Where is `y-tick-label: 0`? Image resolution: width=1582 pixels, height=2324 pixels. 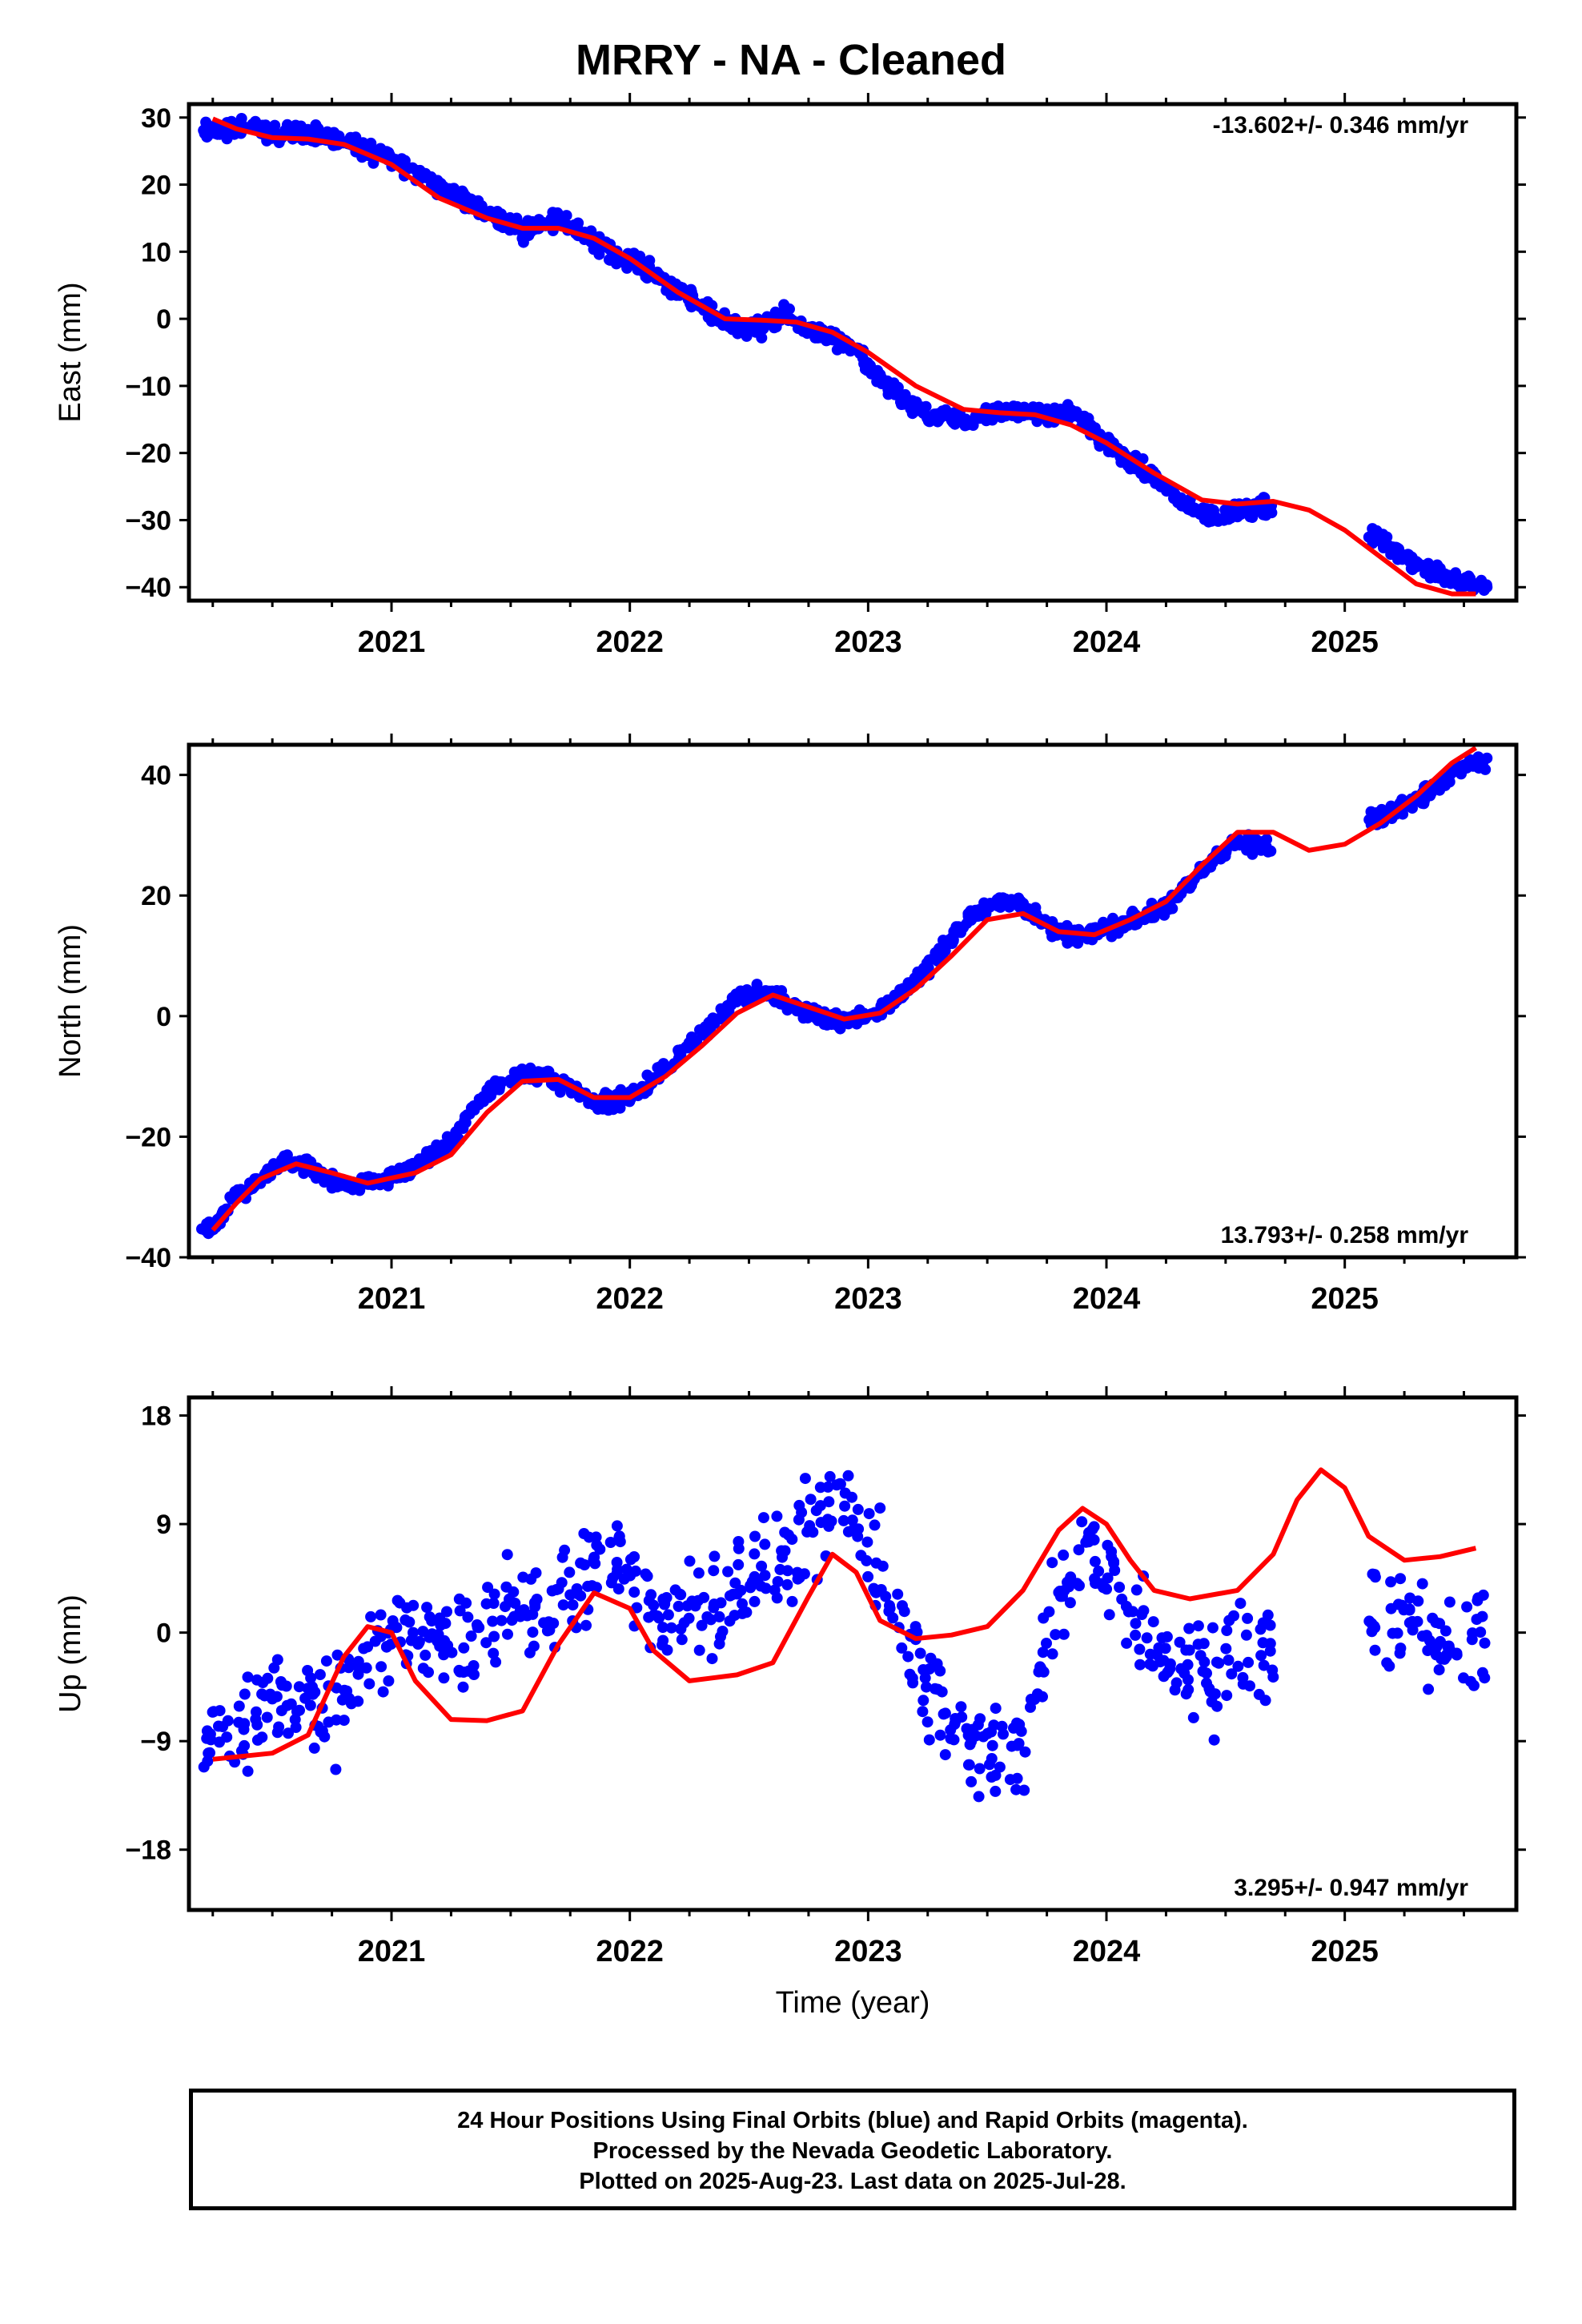 y-tick-label: 0 is located at coordinates (164, 319).